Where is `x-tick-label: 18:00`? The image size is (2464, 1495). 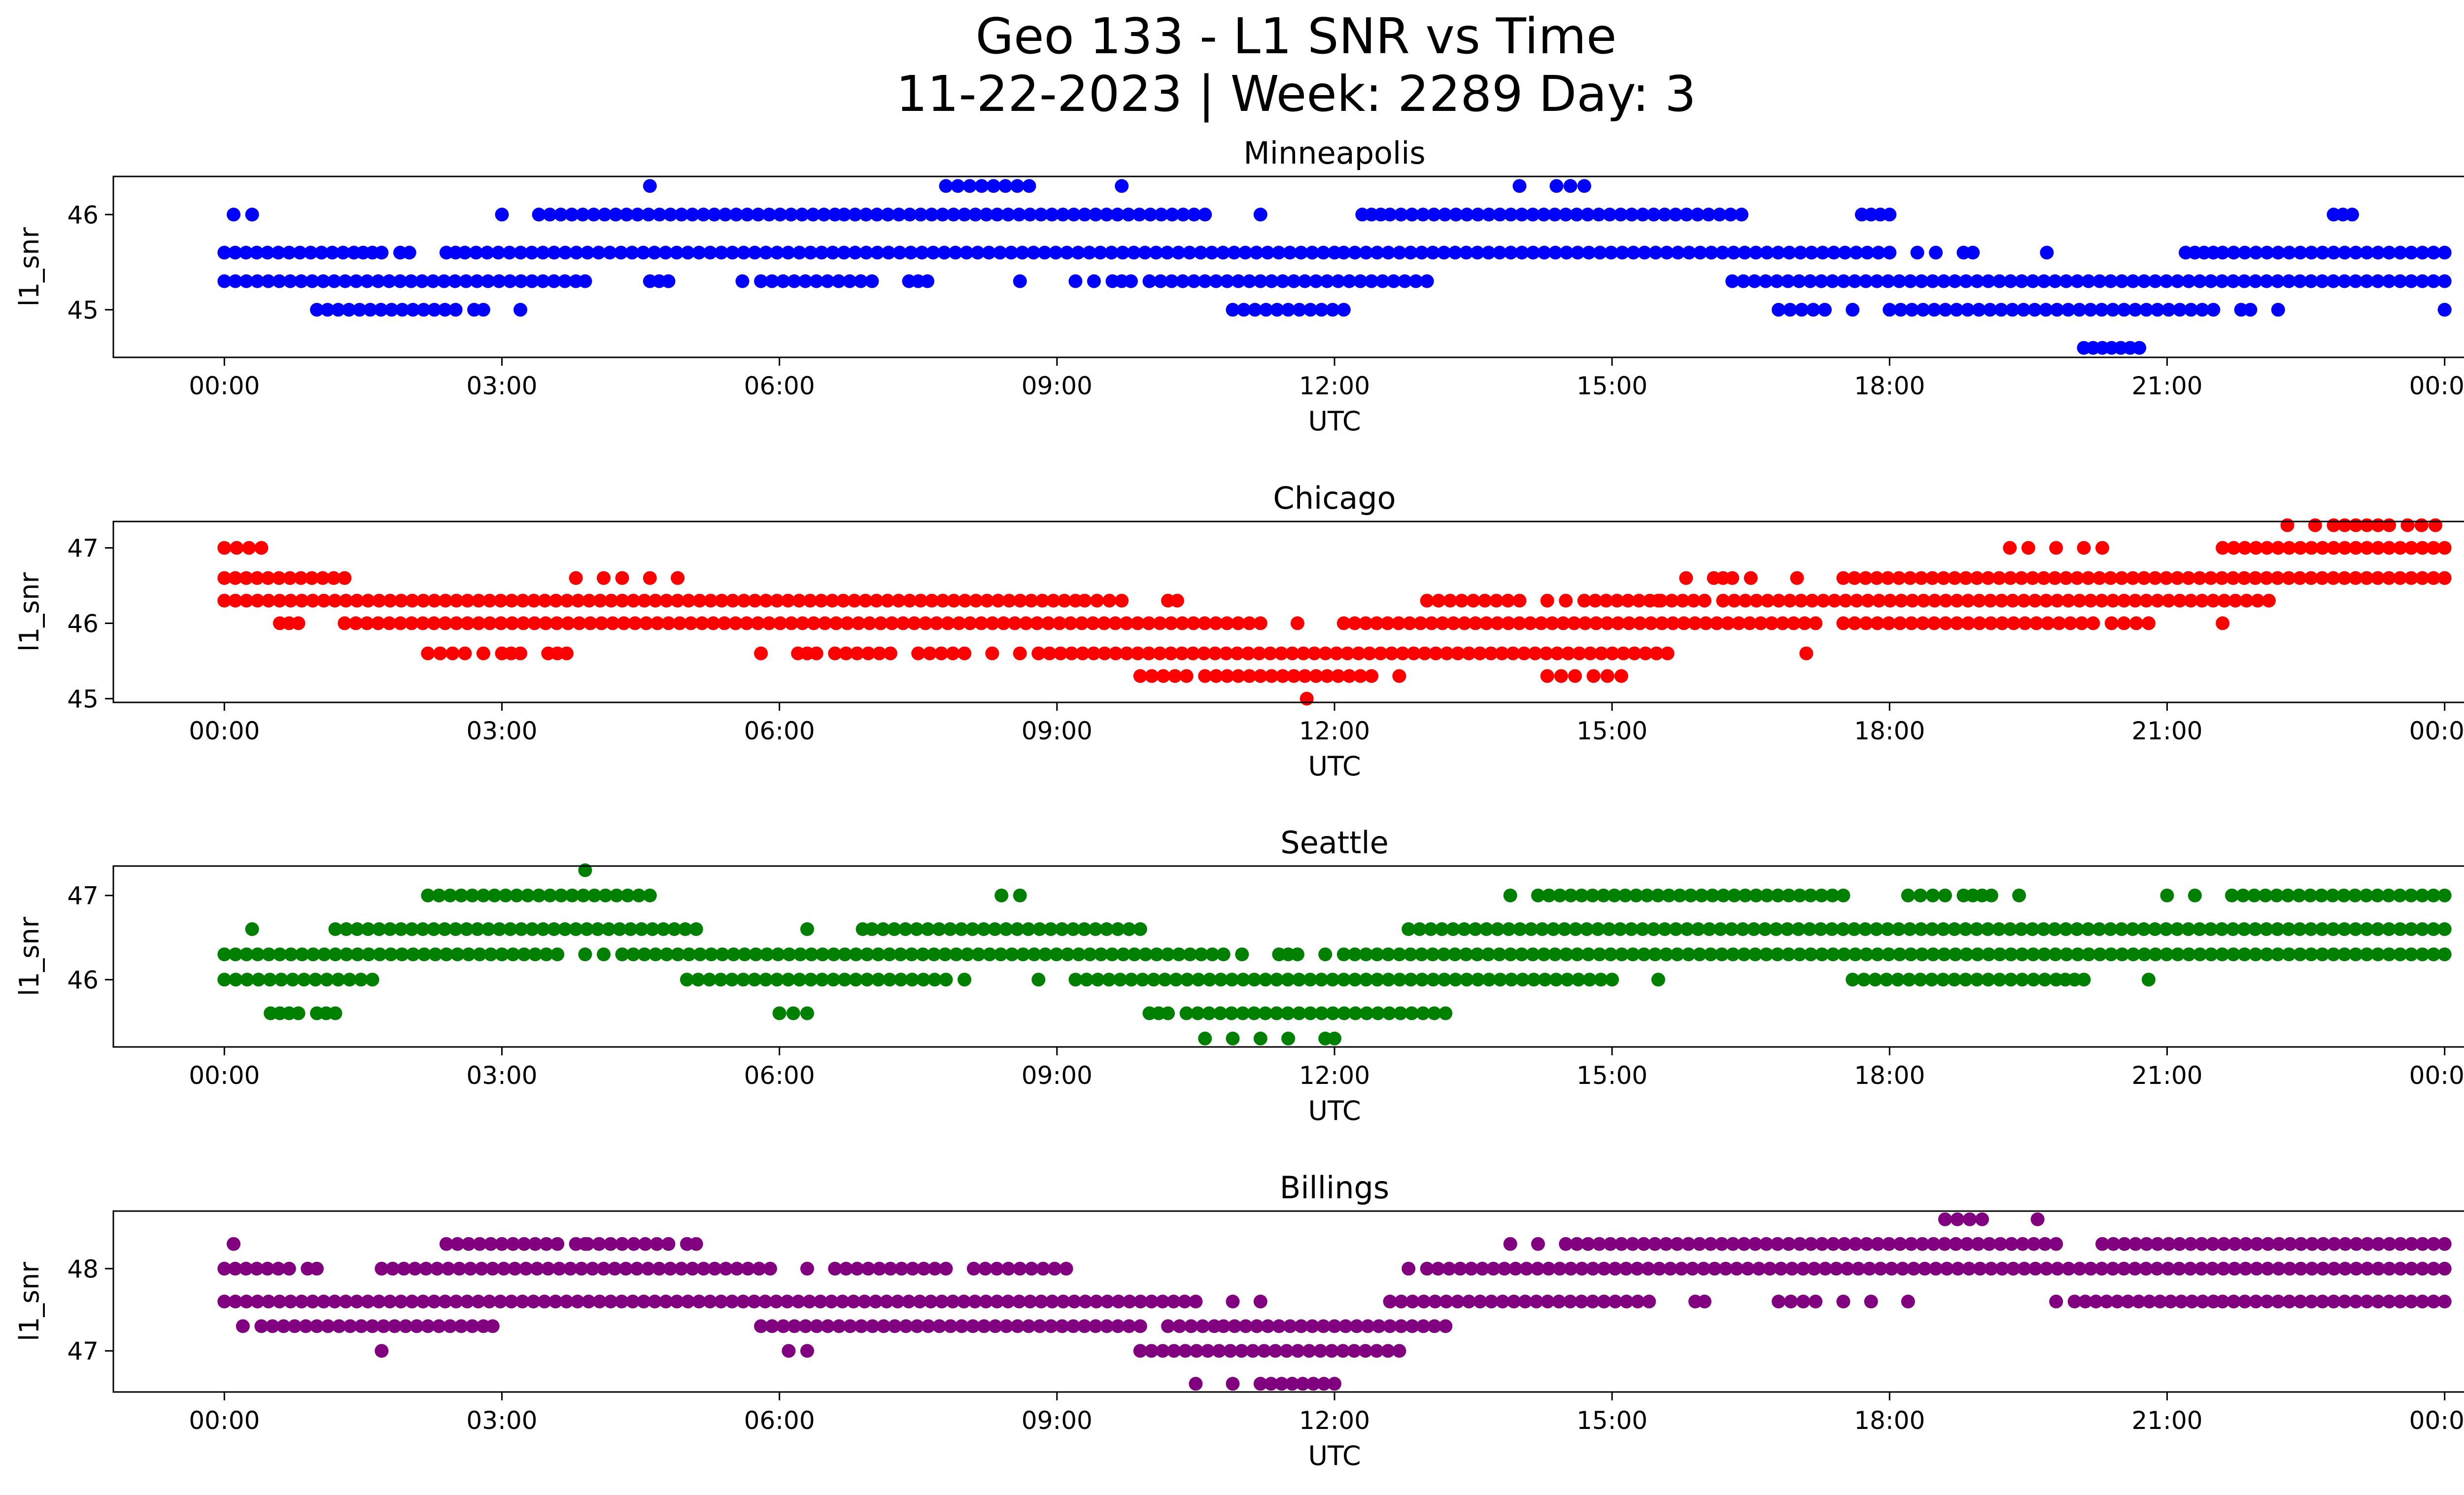
x-tick-label: 18:00 is located at coordinates (1889, 1420).